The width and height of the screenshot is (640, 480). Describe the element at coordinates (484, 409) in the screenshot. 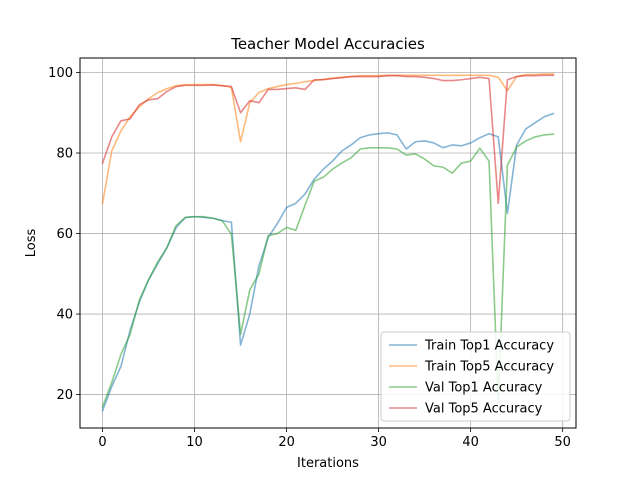

I see `legend-entry: Val Top5 Accuracy` at that location.